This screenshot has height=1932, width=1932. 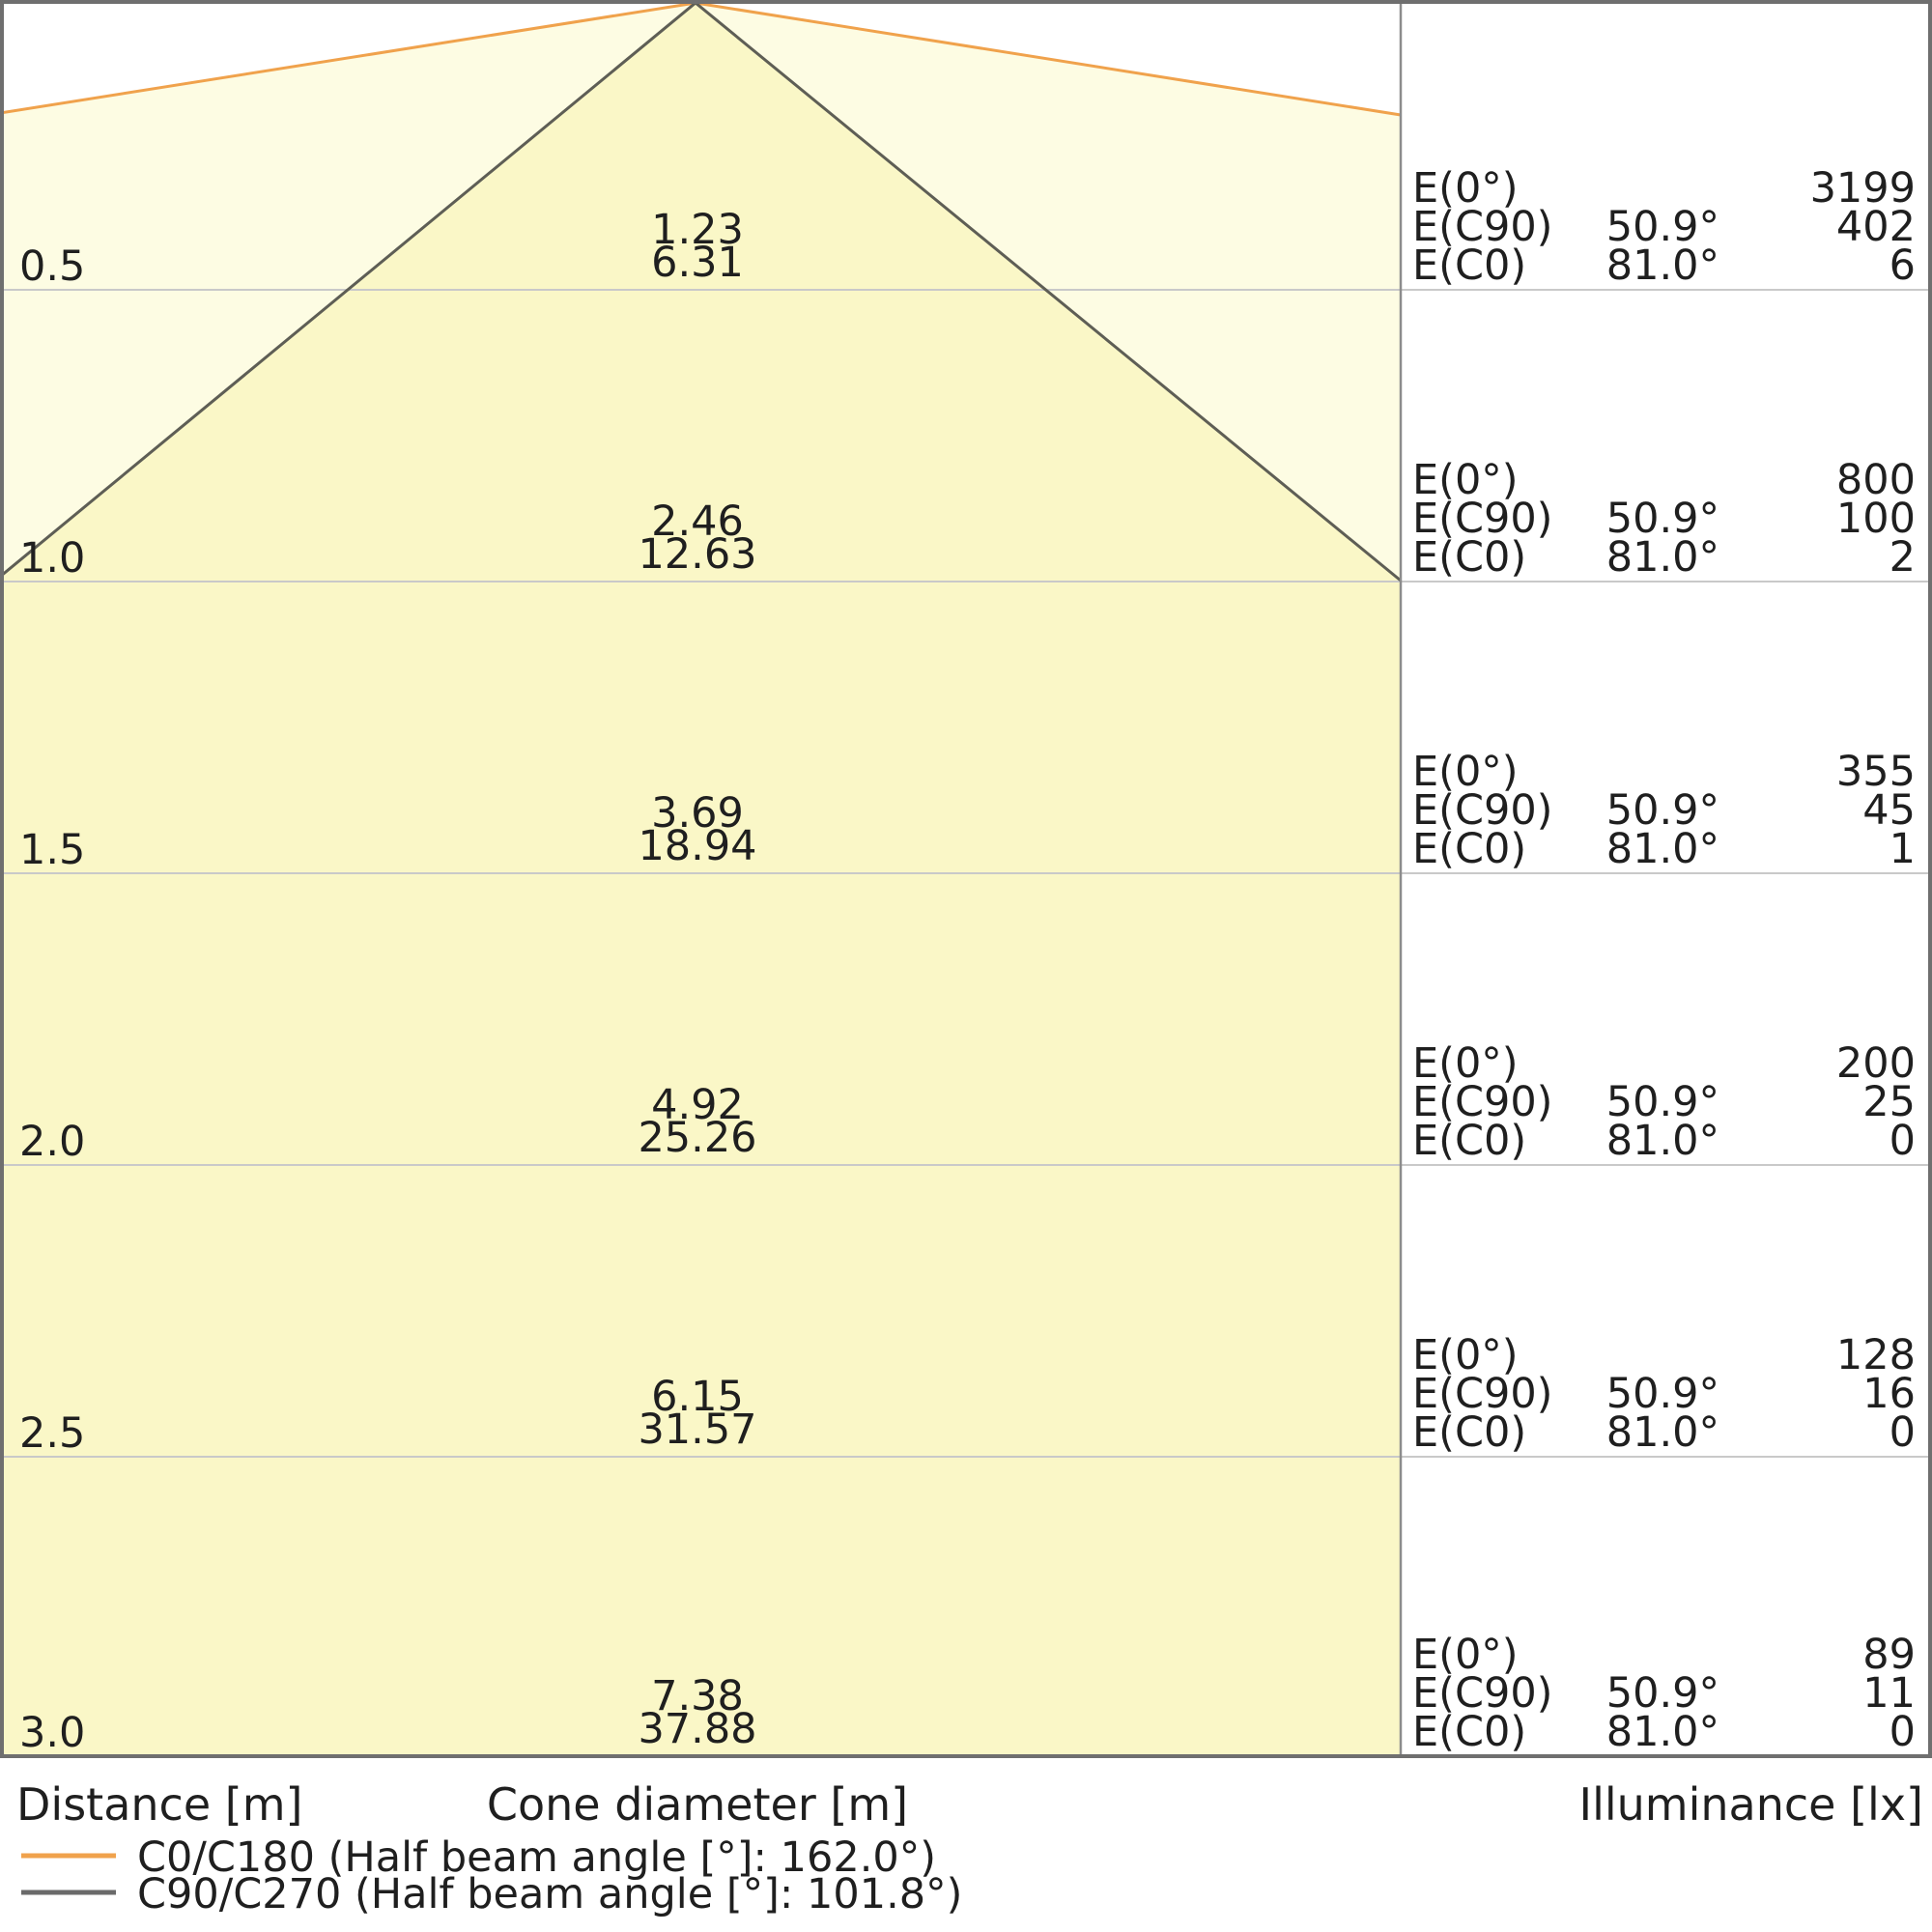 What do you see at coordinates (697, 846) in the screenshot?
I see `cone-diameter-c0-value: 18.94` at bounding box center [697, 846].